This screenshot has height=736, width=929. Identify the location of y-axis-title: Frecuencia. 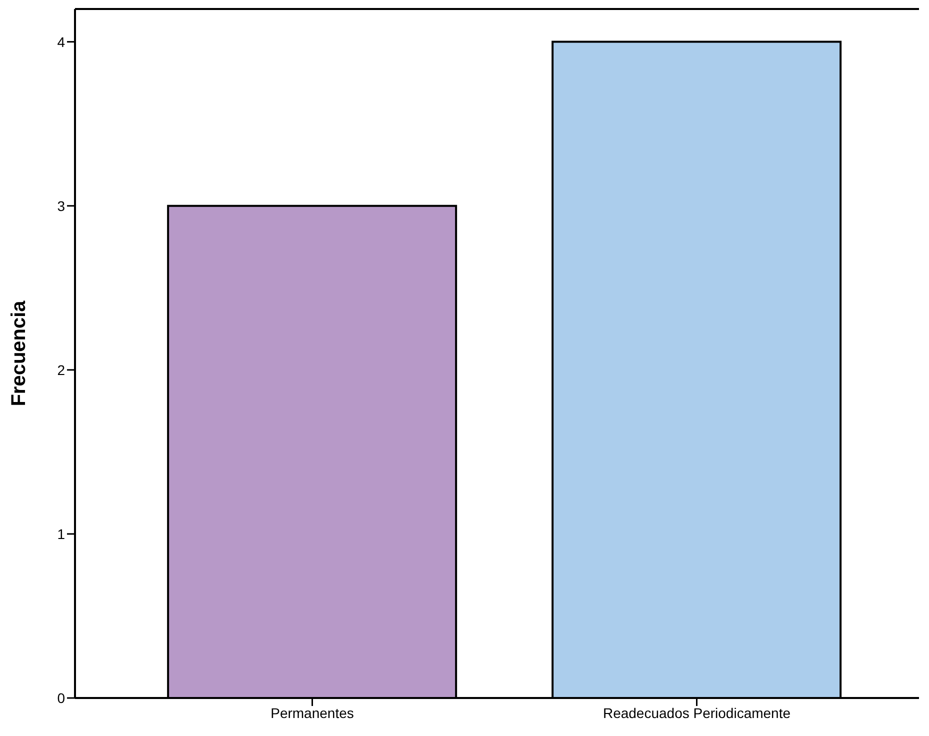
(19, 353).